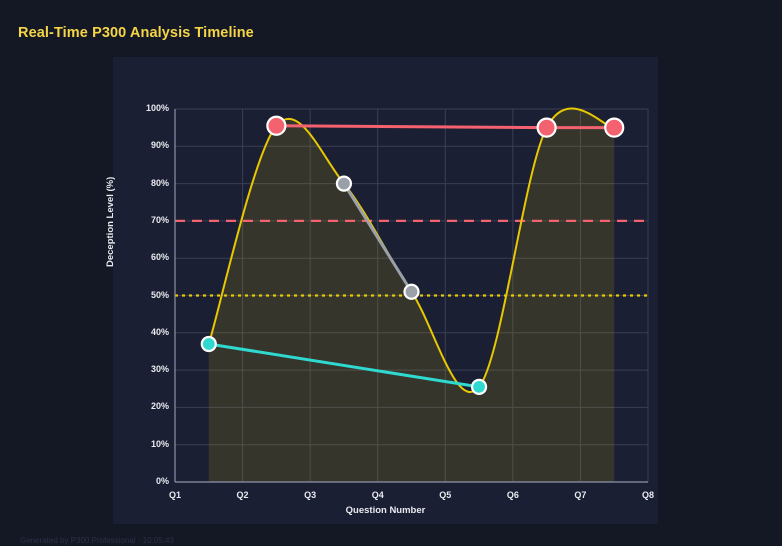 Image resolution: width=782 pixels, height=546 pixels. I want to click on x-tick-label: Q3, so click(310, 495).